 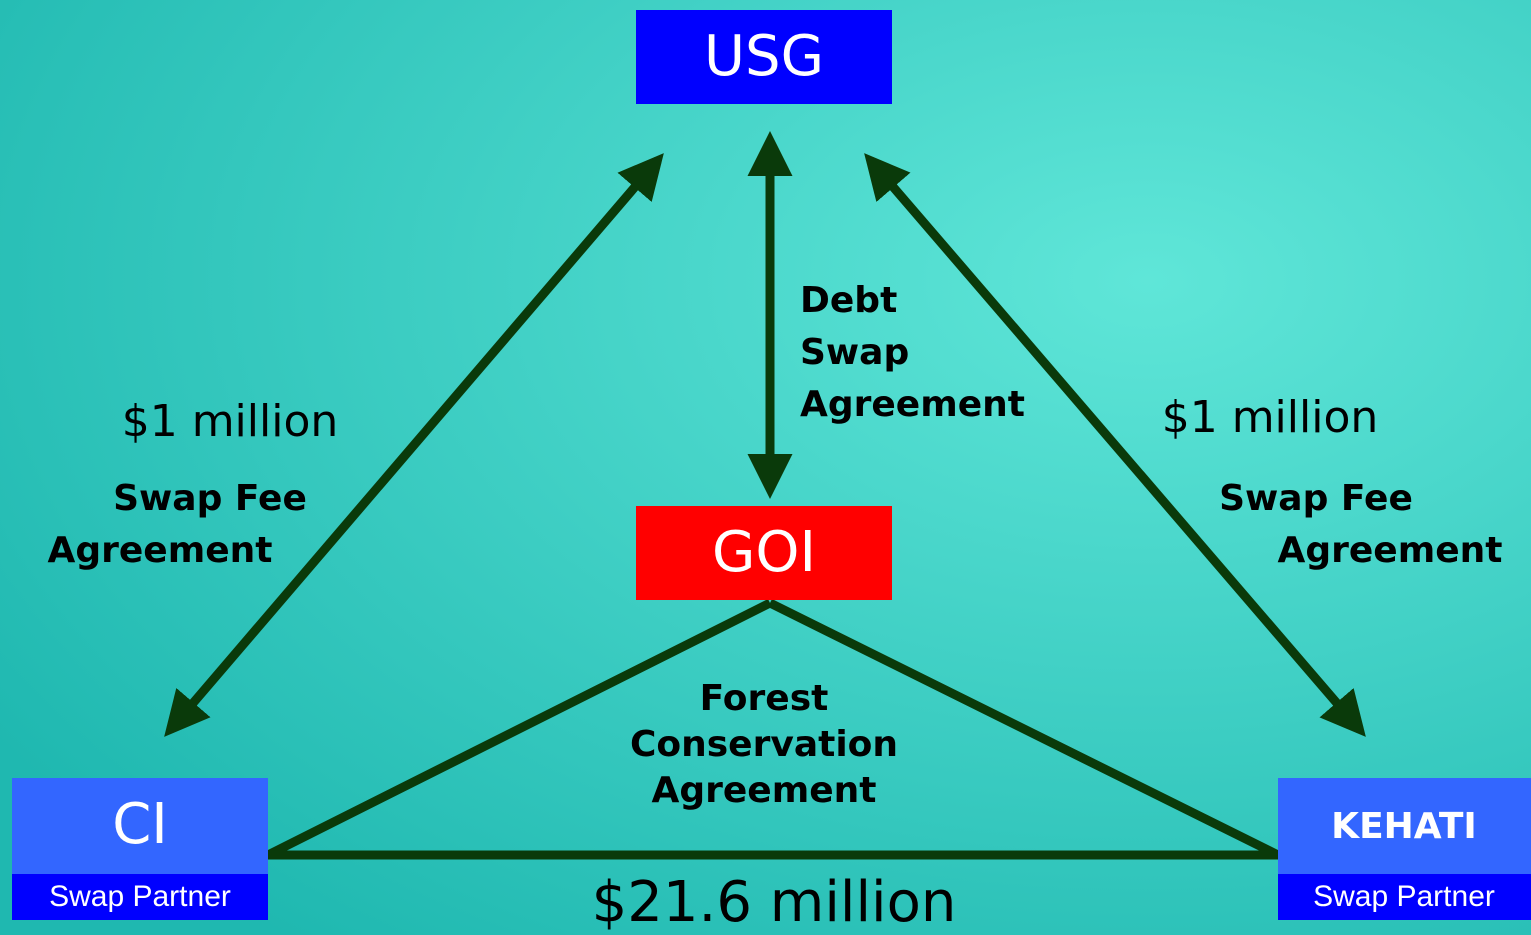 I want to click on kehati-label: KEHATI, so click(x=1404, y=826).